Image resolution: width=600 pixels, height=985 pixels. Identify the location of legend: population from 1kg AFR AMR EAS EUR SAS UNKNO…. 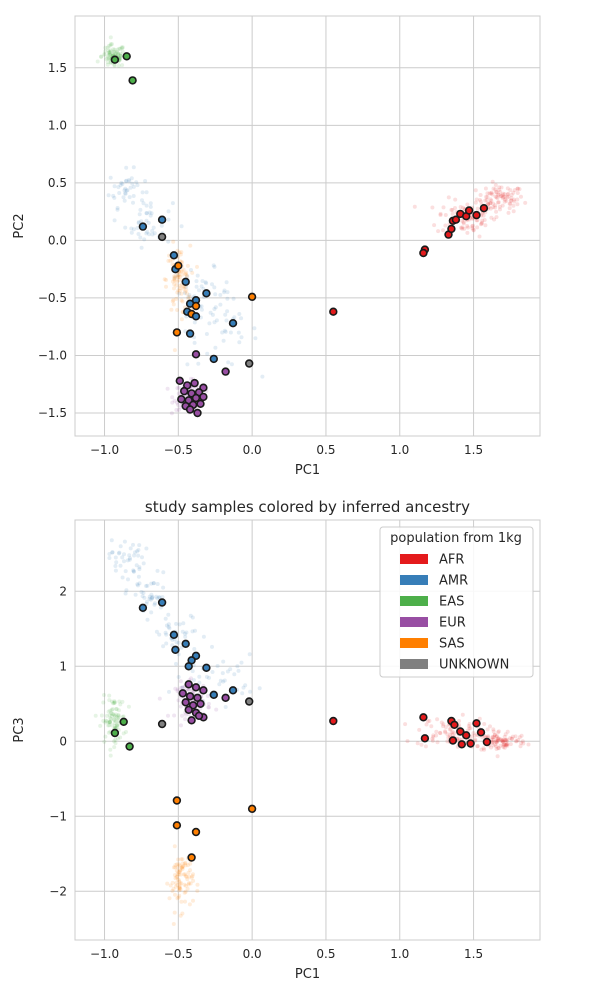
(456, 602).